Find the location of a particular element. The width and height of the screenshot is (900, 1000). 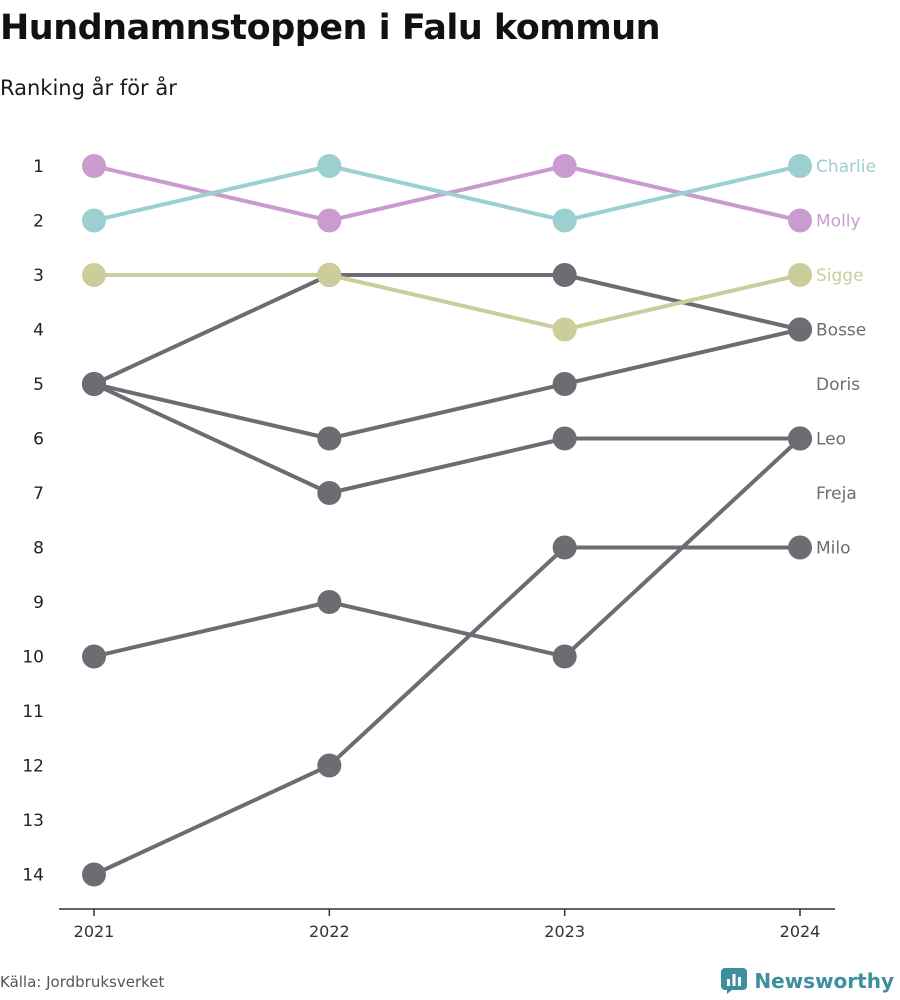

end-labels: Charlie Molly Sigge Bosse Doris Leo Freja Milo is located at coordinates (846, 358).